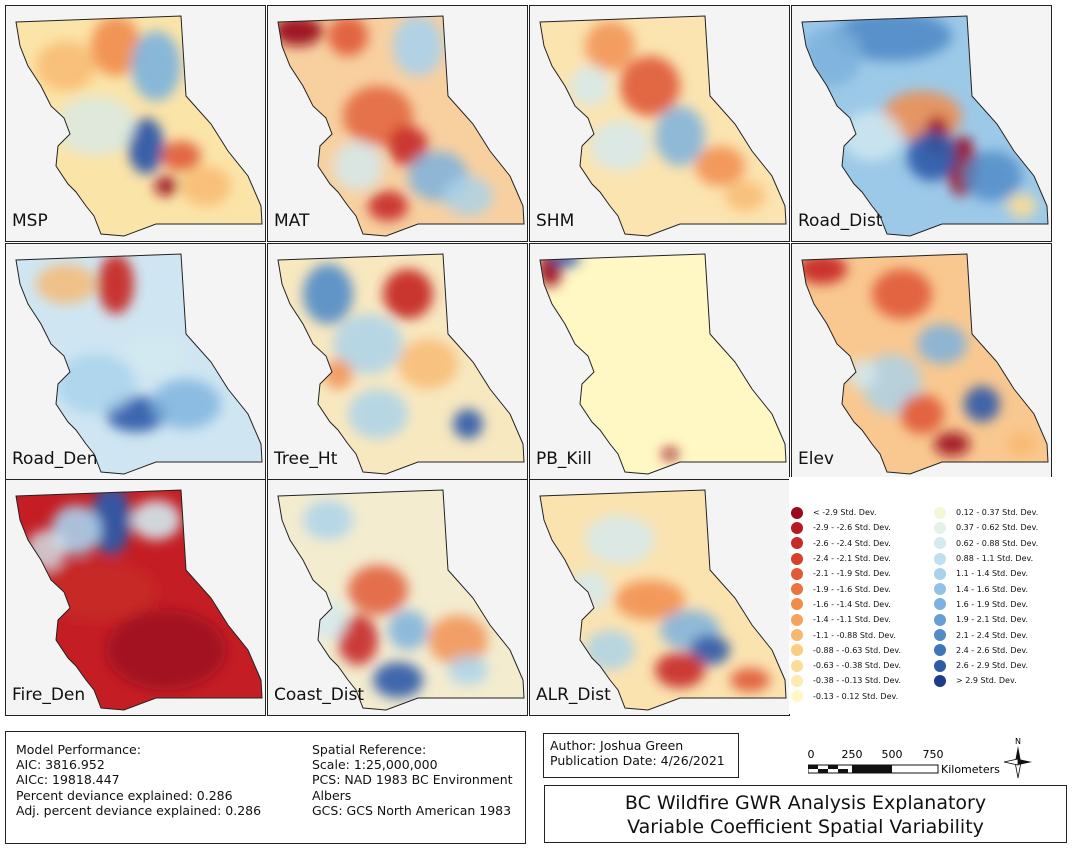 This screenshot has width=1073, height=848. I want to click on legend-item: 1.6 - 1.9 Std. Dev., so click(986, 604).